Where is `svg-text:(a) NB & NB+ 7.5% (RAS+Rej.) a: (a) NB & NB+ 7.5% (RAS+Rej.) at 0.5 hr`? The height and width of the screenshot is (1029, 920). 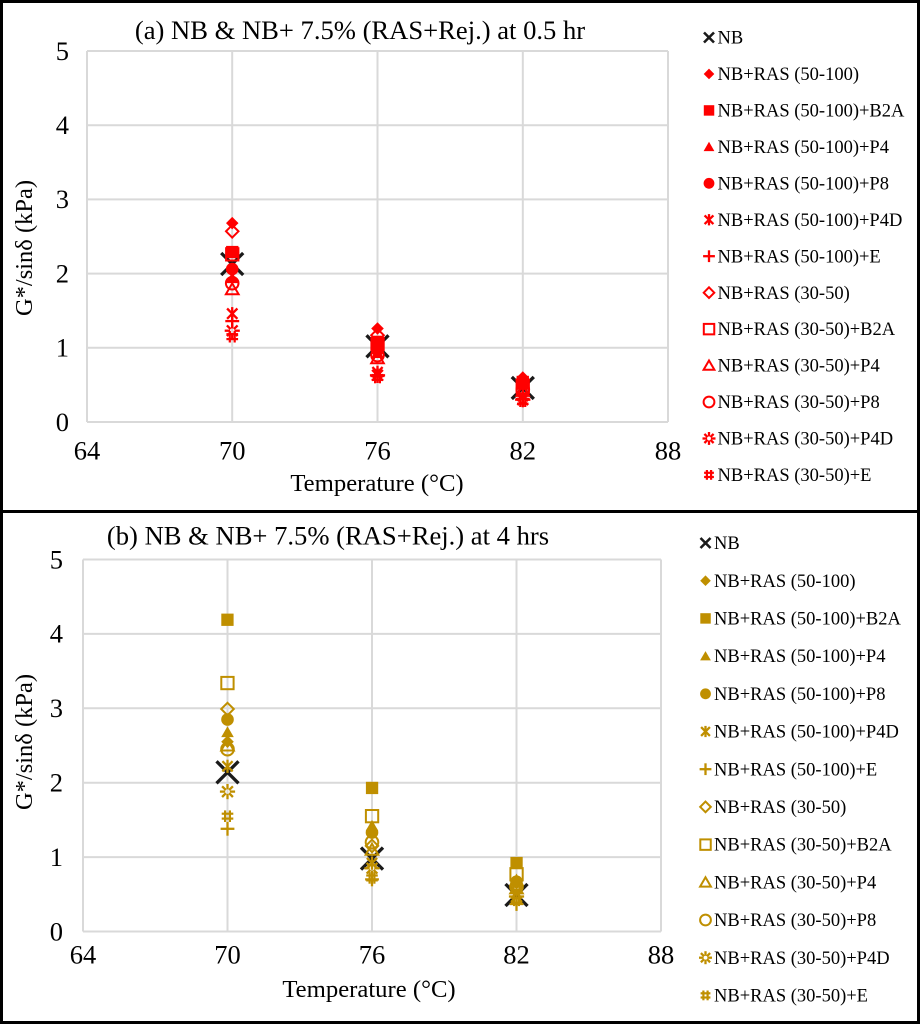
svg-text:(a) NB & NB+ 7.5% (RAS+Rej.) a: (a) NB & NB+ 7.5% (RAS+Rej.) at 0.5 hr is located at coordinates (360, 30).